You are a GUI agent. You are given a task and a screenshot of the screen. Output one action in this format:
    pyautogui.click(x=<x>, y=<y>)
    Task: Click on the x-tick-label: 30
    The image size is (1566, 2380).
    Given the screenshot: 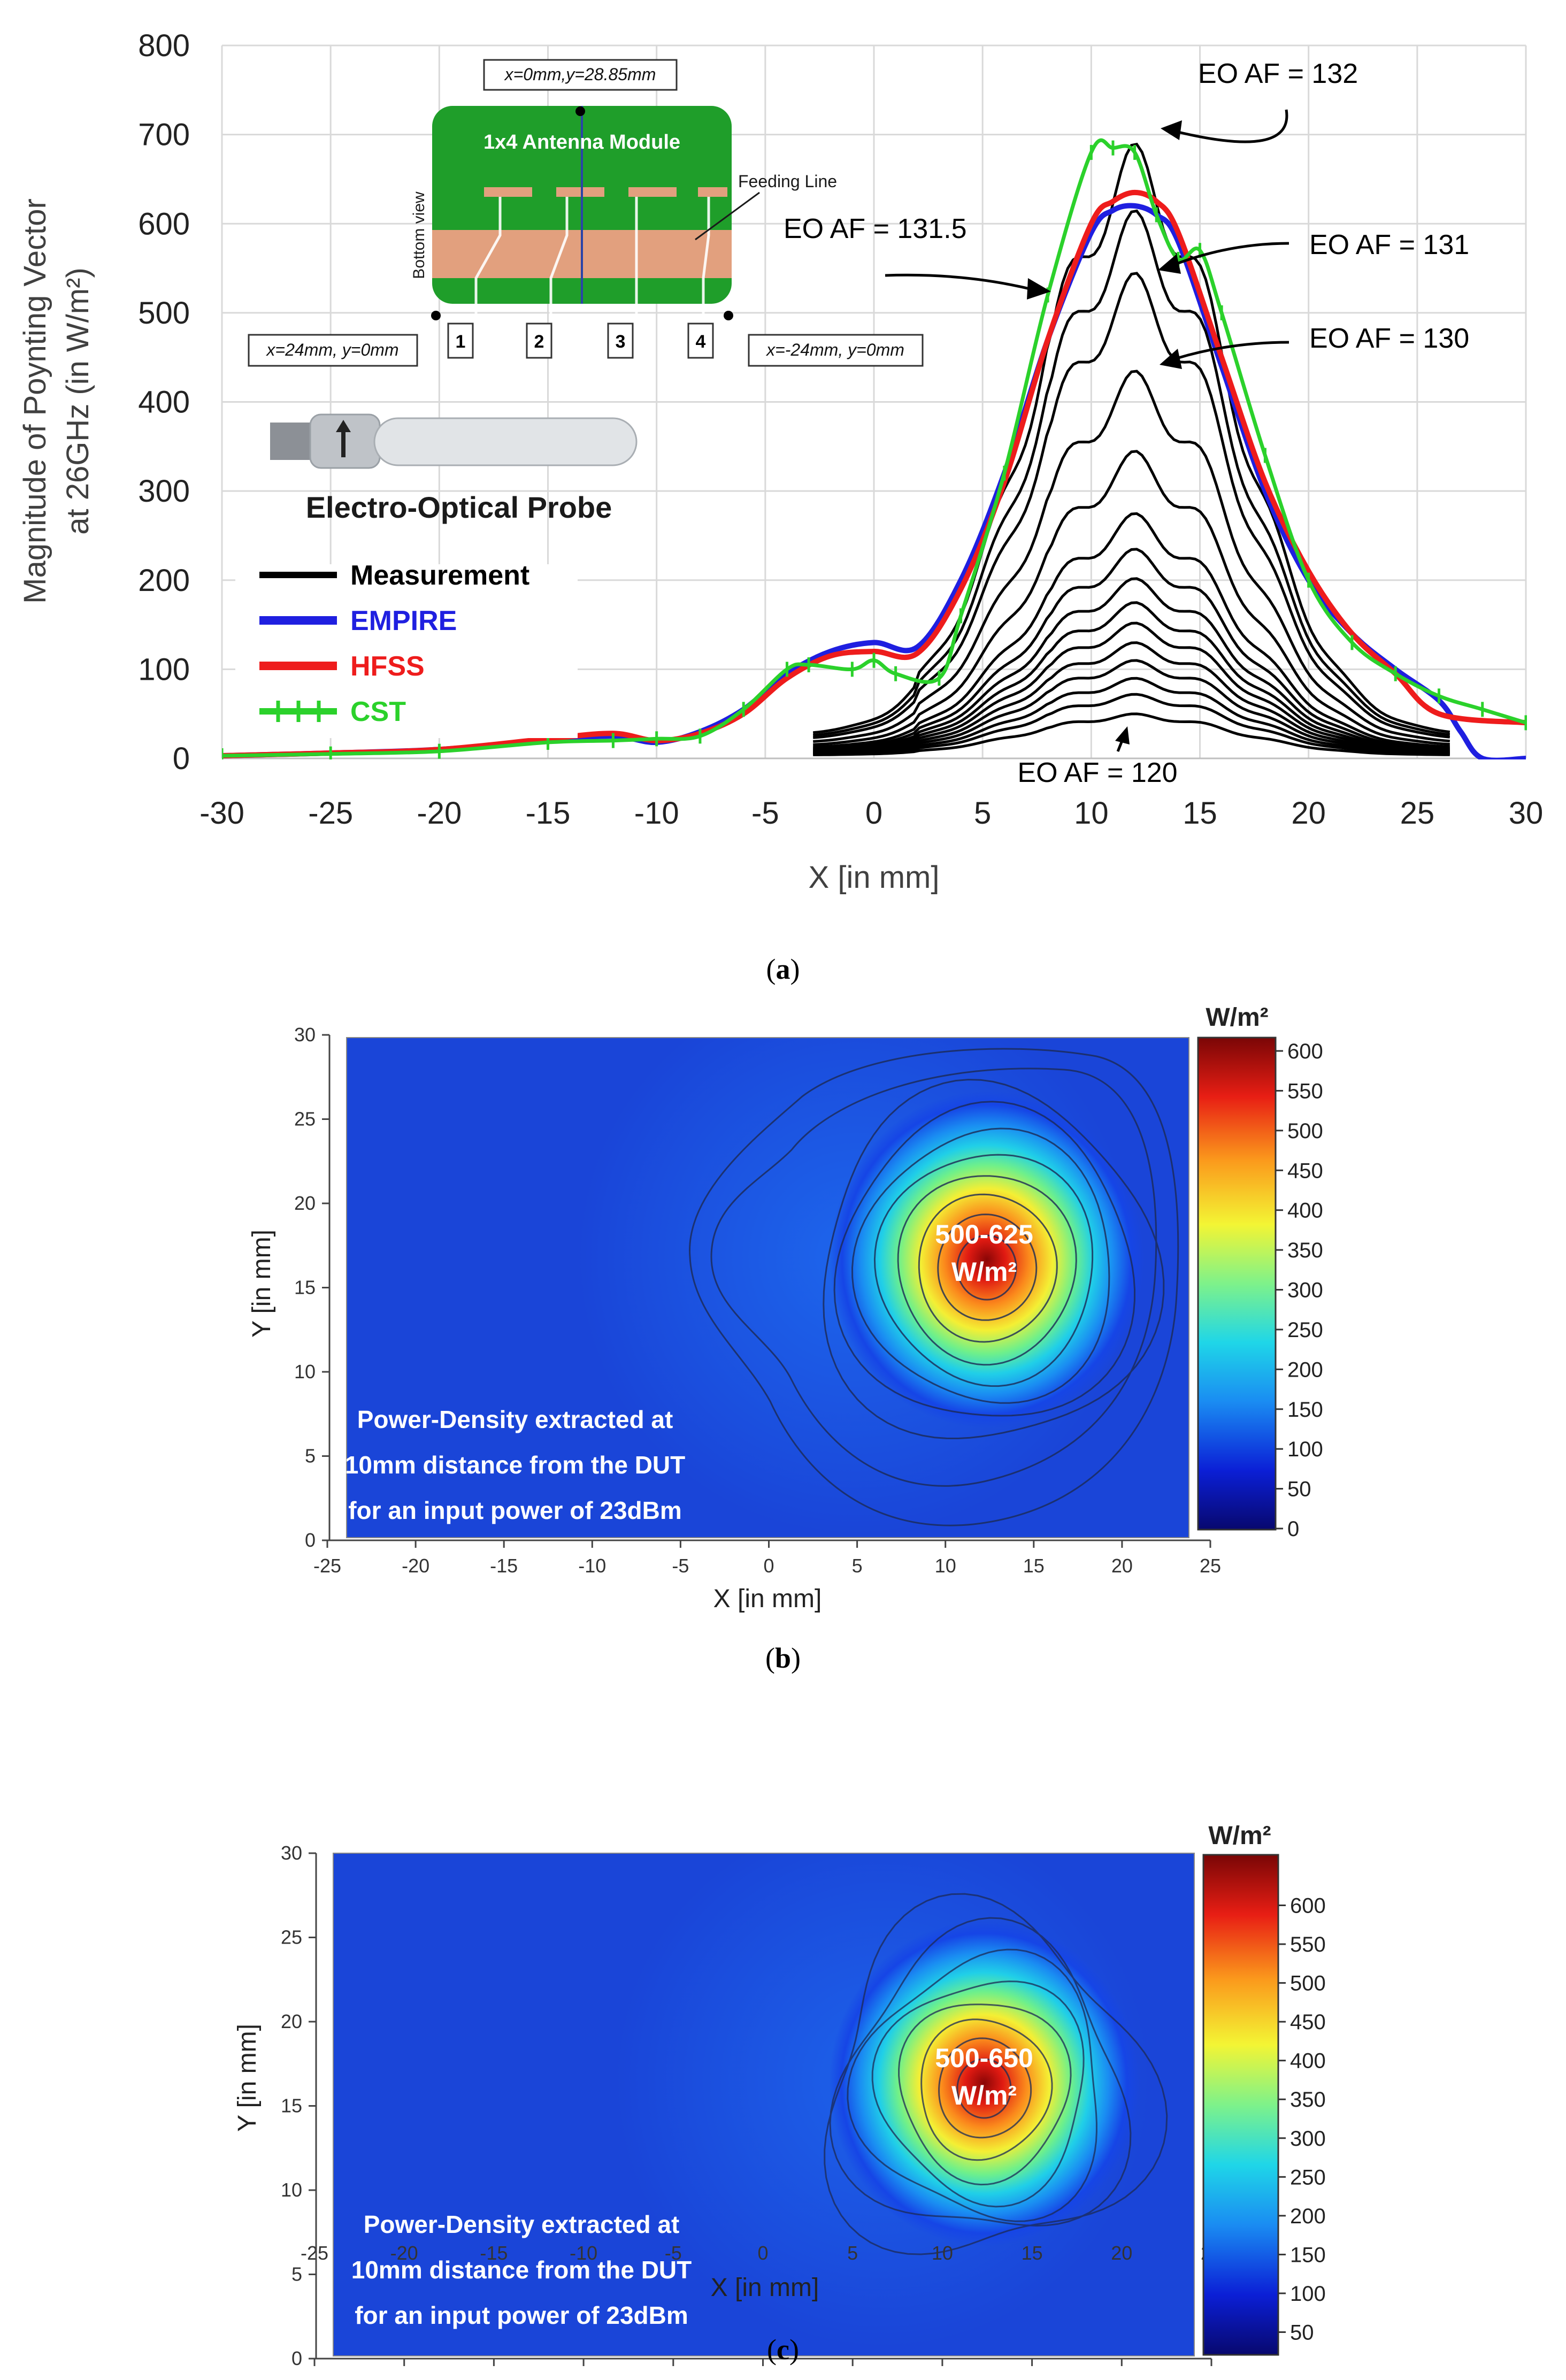 What is the action you would take?
    pyautogui.click(x=1526, y=814)
    